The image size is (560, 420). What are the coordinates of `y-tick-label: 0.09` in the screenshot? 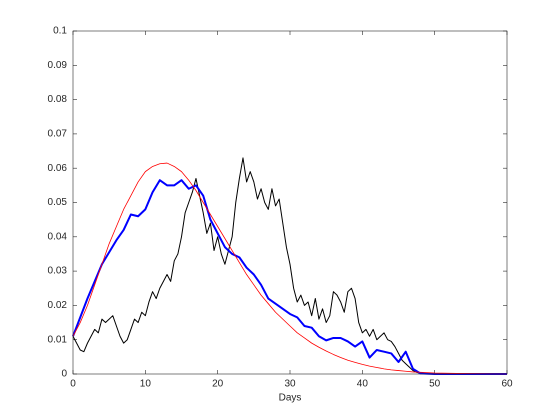 It's located at (58, 65).